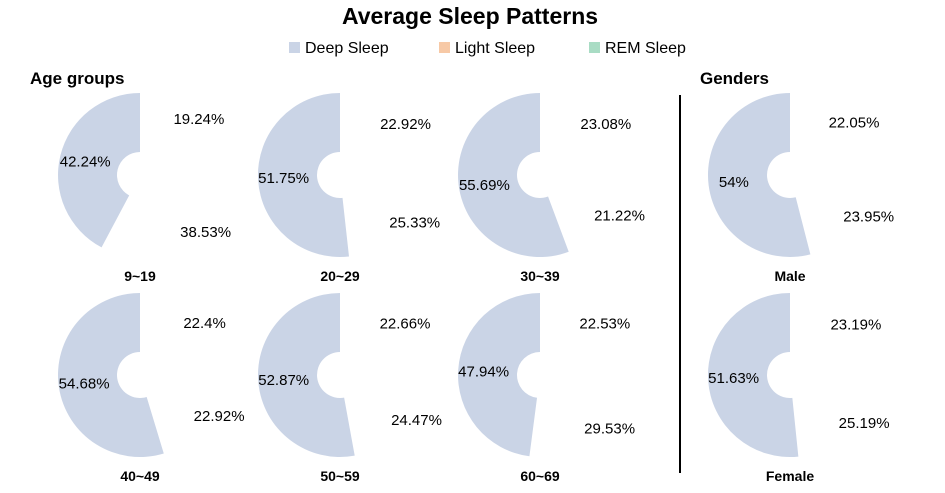  What do you see at coordinates (855, 324) in the screenshot?
I see `label-light-sleep-female: 23.19%` at bounding box center [855, 324].